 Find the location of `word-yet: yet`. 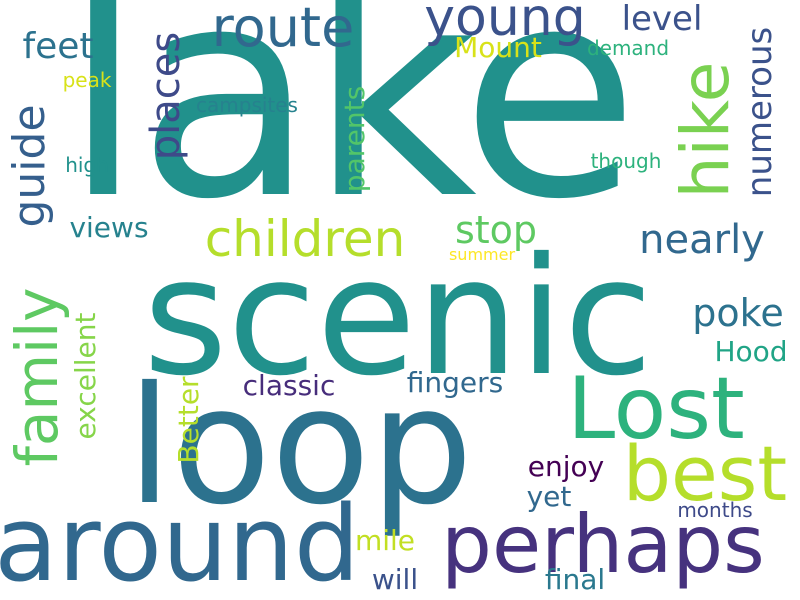

word-yet: yet is located at coordinates (549, 496).